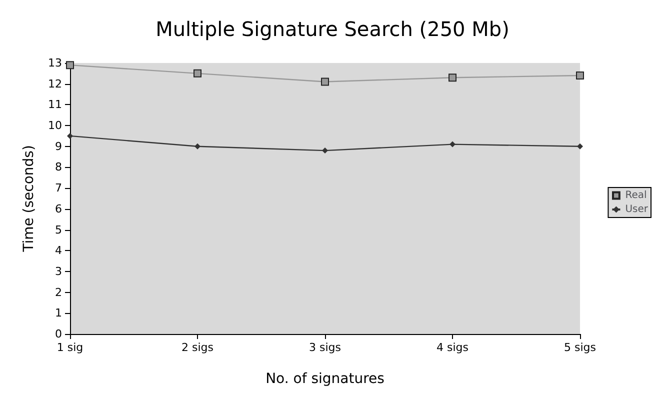 This screenshot has width=665, height=405. Describe the element at coordinates (58, 146) in the screenshot. I see `y-tick-label: 9` at that location.